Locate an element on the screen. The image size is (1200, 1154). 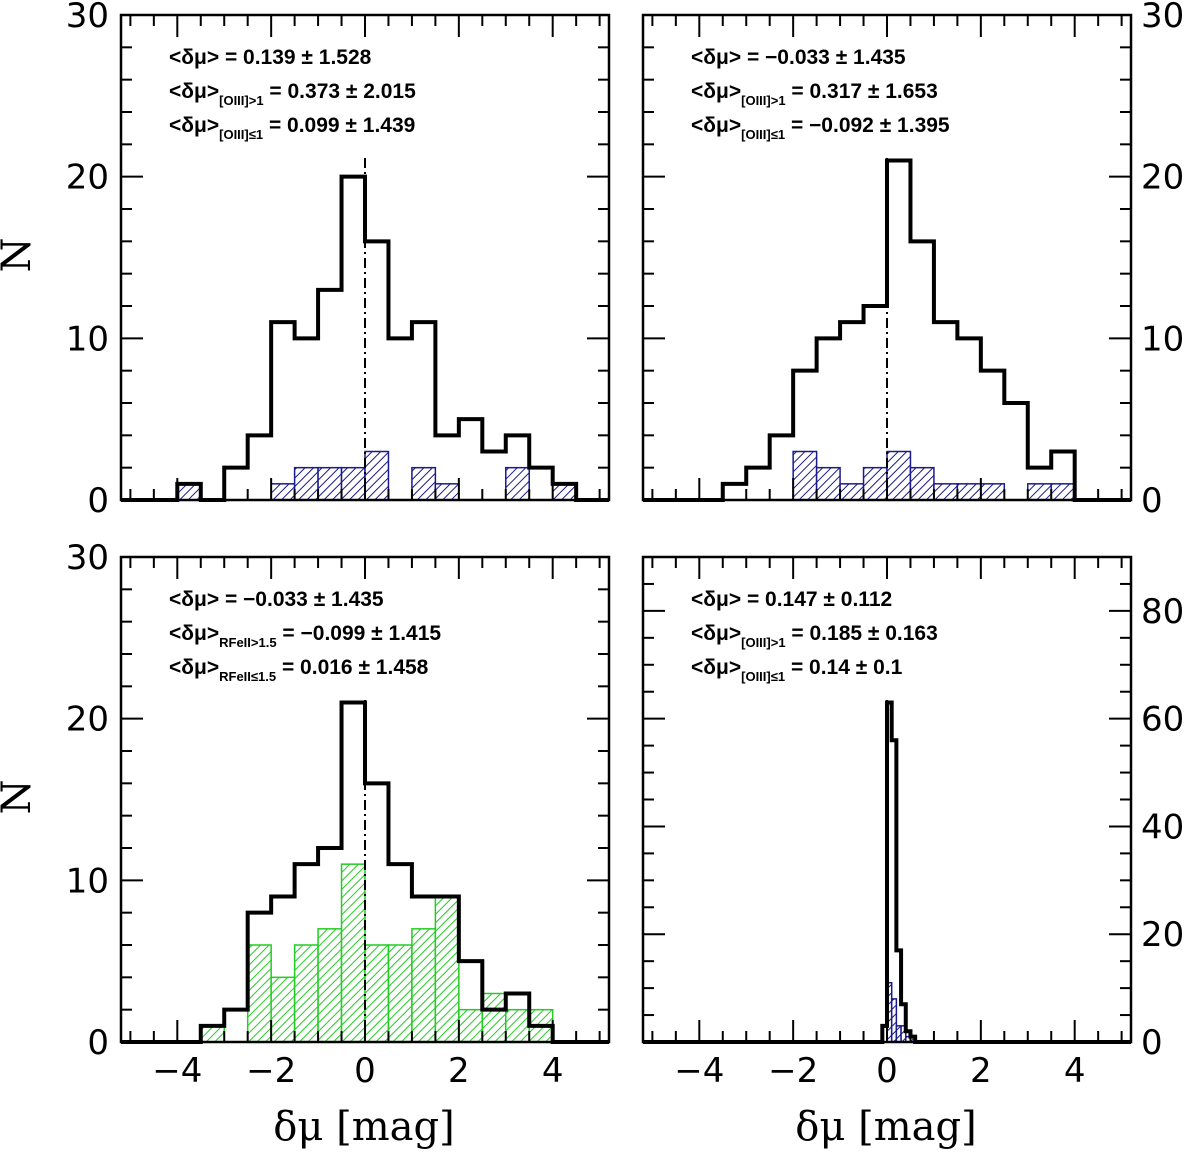
x-axis-label-right: δμ [mag] is located at coordinates (885, 1127).